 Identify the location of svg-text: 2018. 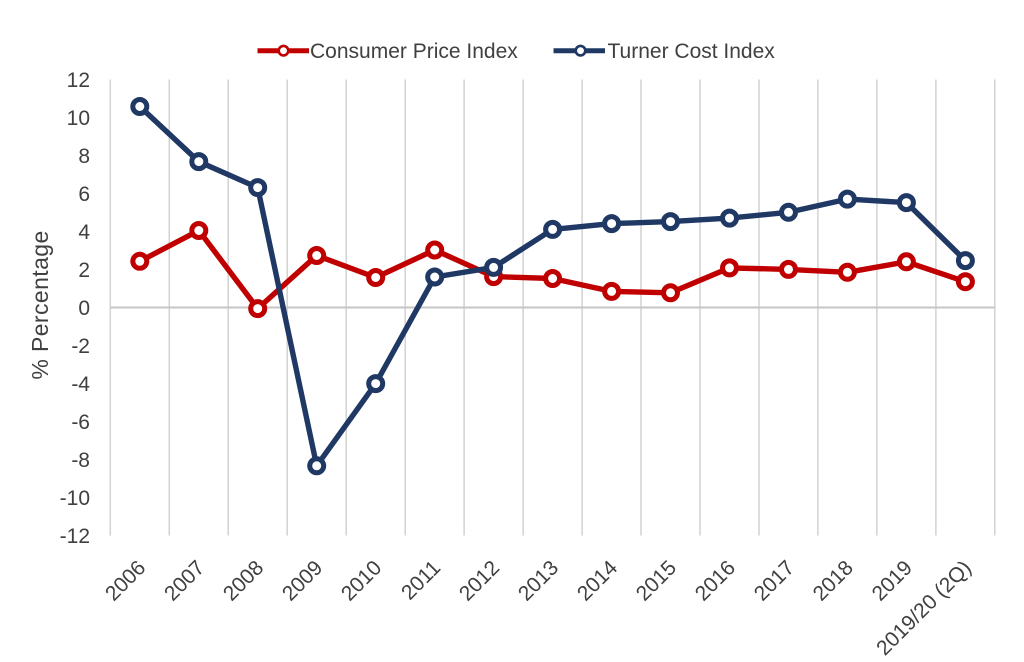
(833, 580).